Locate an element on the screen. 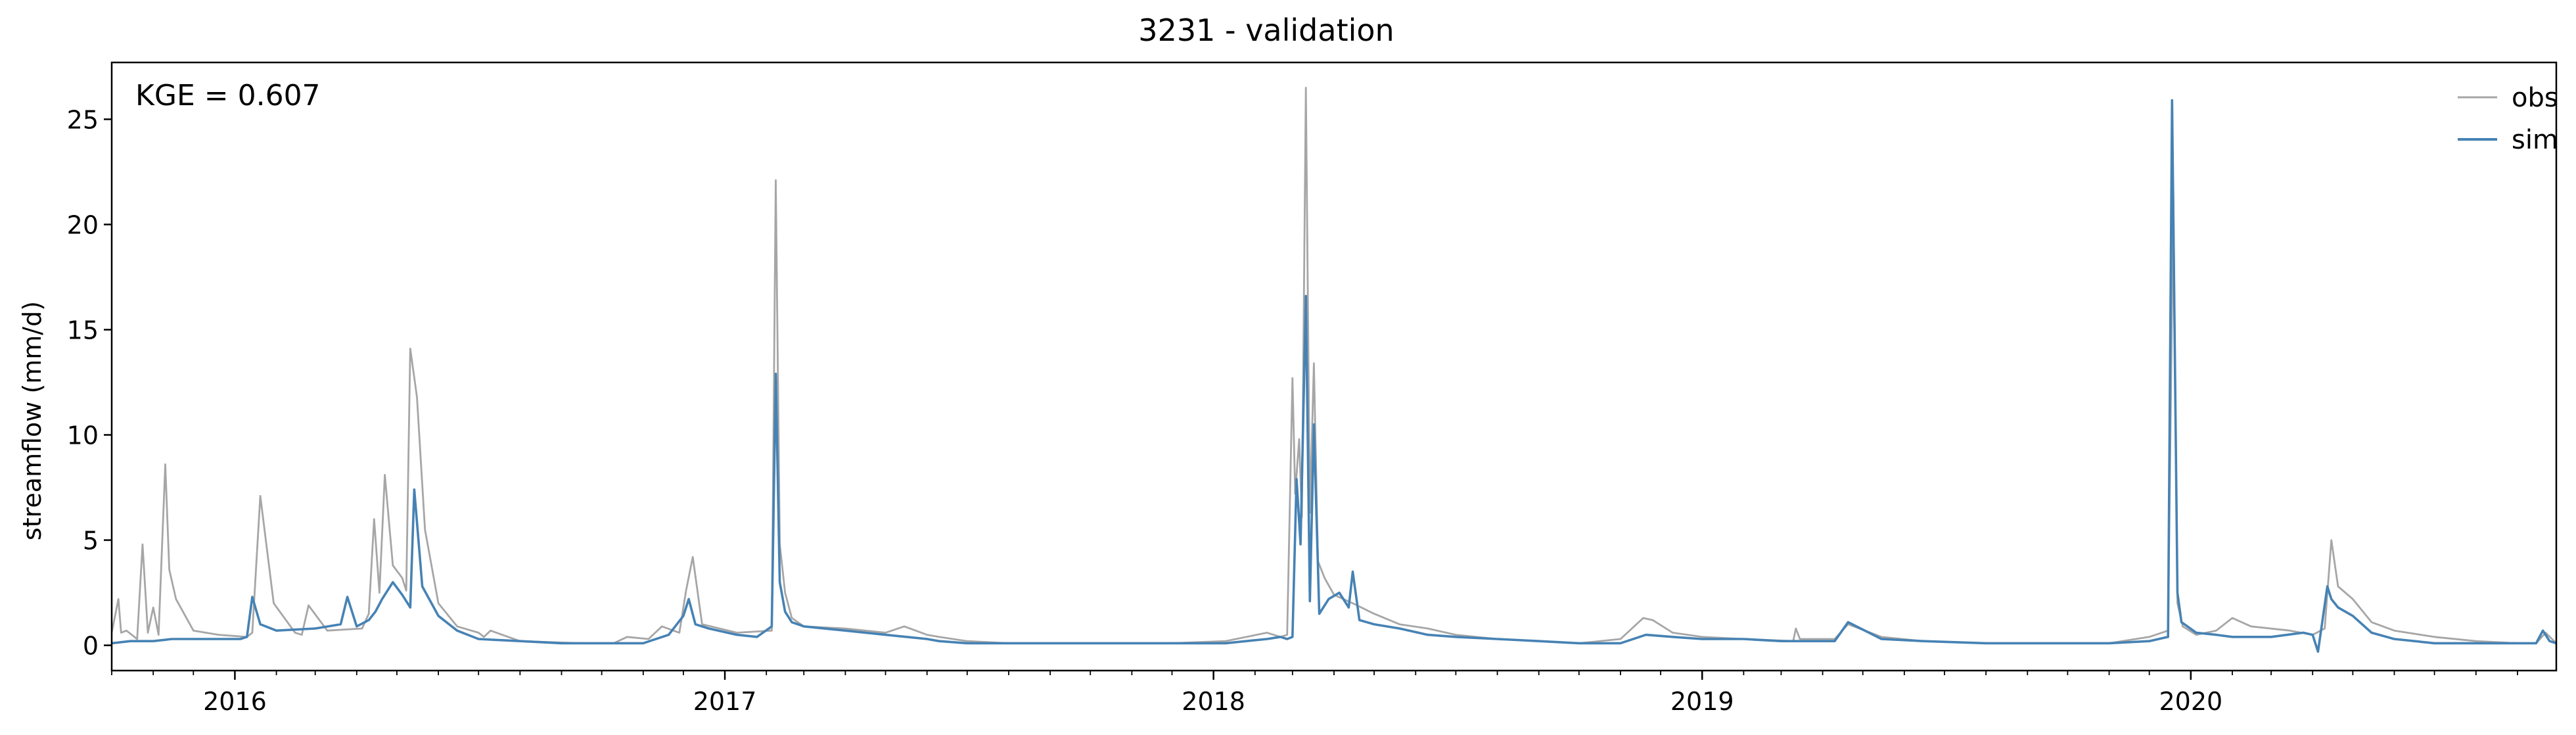 The width and height of the screenshot is (2576, 735). y-tick-label: 20 is located at coordinates (83, 224).